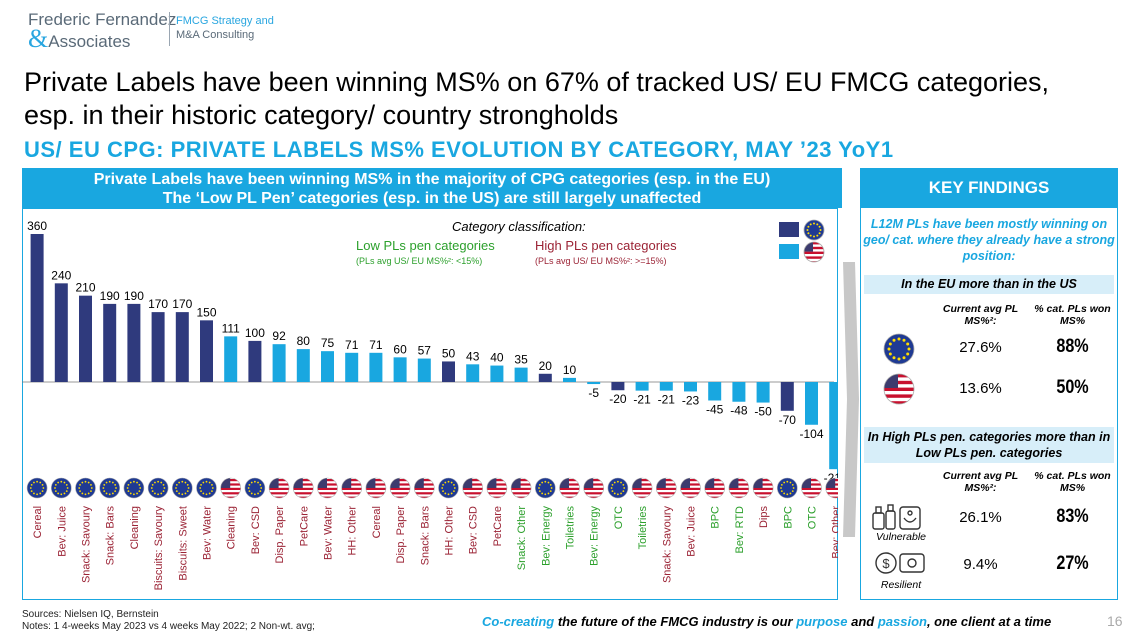  Describe the element at coordinates (716, 517) in the screenshot. I see `category-label: BPC` at that location.